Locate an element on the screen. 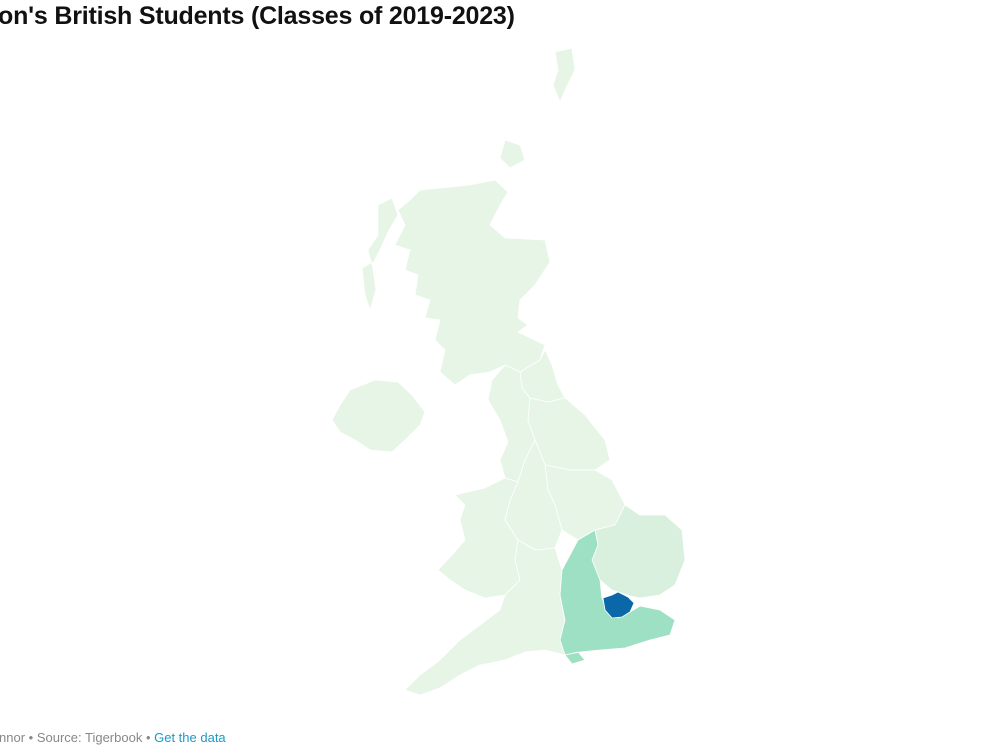 The width and height of the screenshot is (1000, 750). region-south-west: South West is located at coordinates (485, 617).